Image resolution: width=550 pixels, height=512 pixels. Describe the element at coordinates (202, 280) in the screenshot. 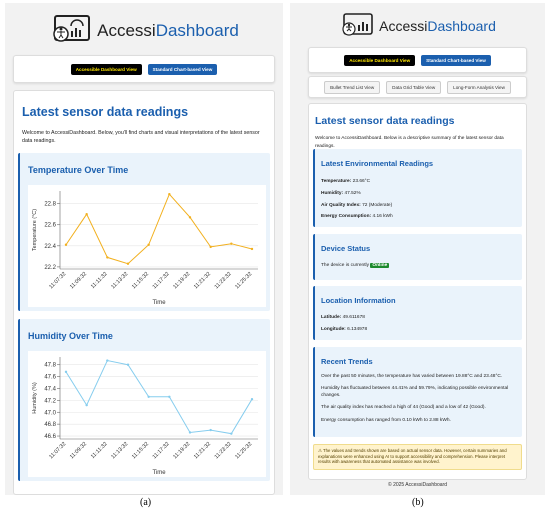

I see `x-tick-label: 11:21:32` at that location.